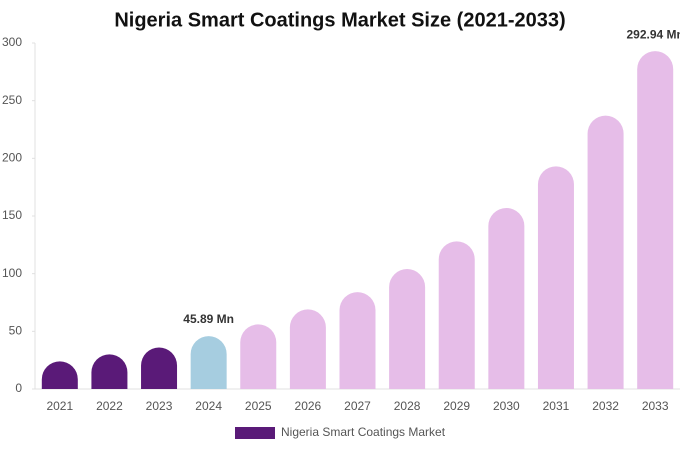  I want to click on y-tick-label: 150, so click(12, 215).